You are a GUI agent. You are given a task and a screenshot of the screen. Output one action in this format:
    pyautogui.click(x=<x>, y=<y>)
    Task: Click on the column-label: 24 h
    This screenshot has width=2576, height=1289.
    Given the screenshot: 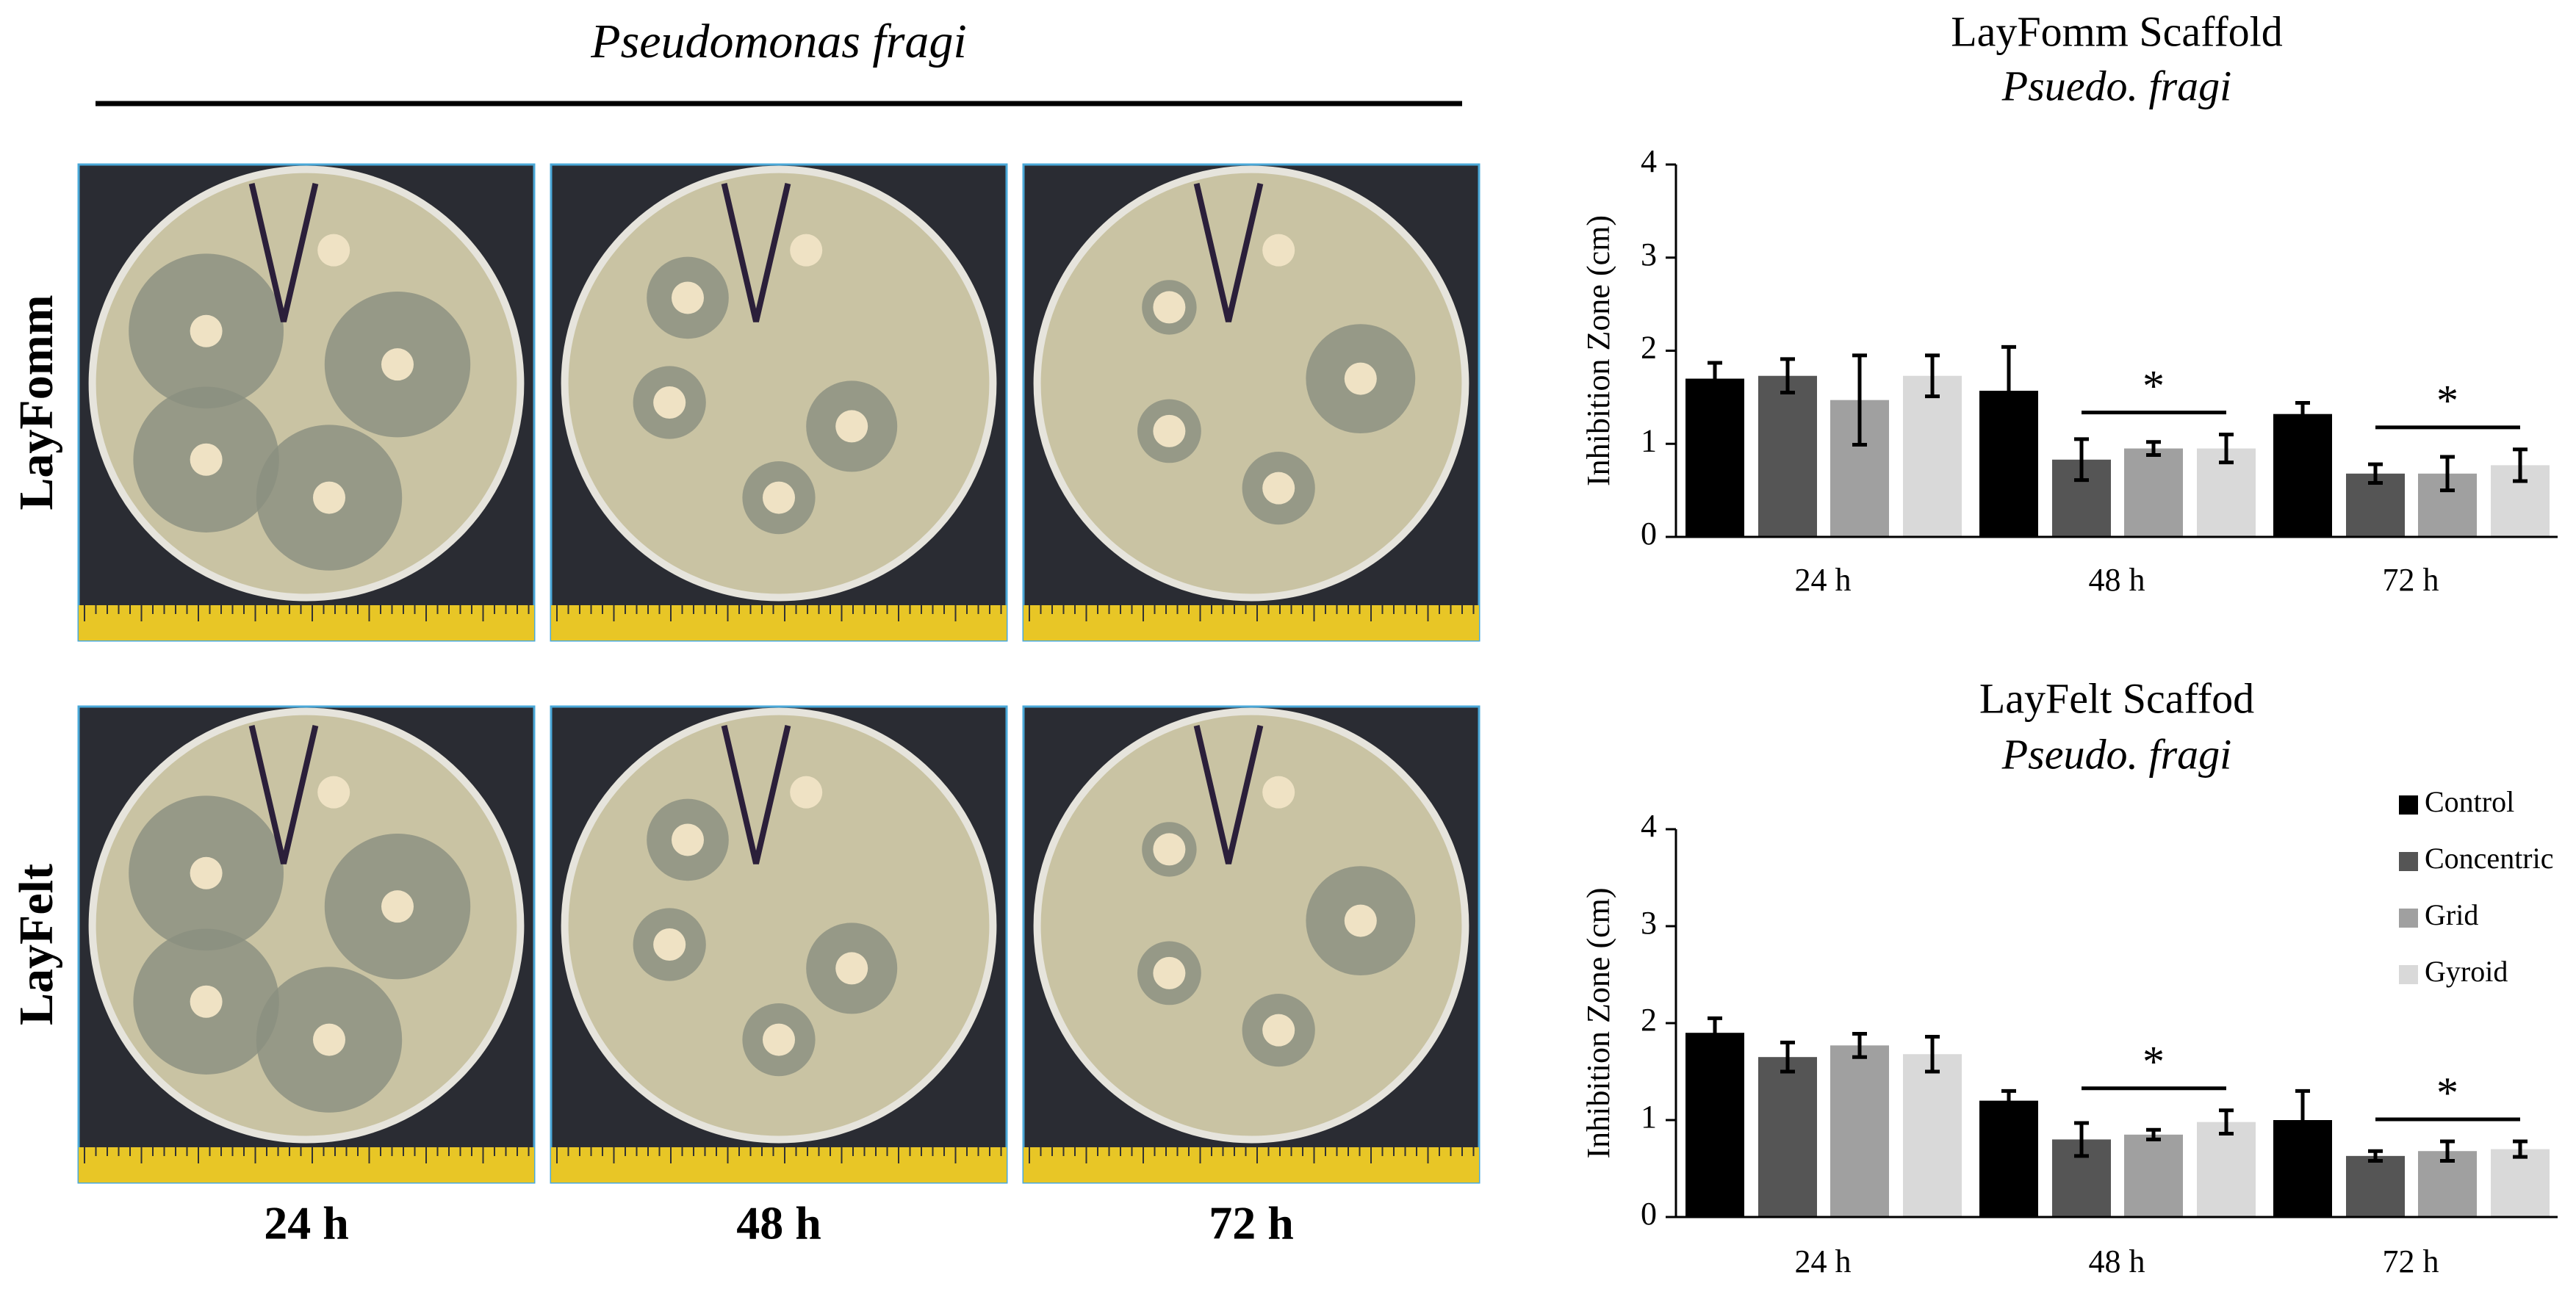 What is the action you would take?
    pyautogui.click(x=306, y=1223)
    